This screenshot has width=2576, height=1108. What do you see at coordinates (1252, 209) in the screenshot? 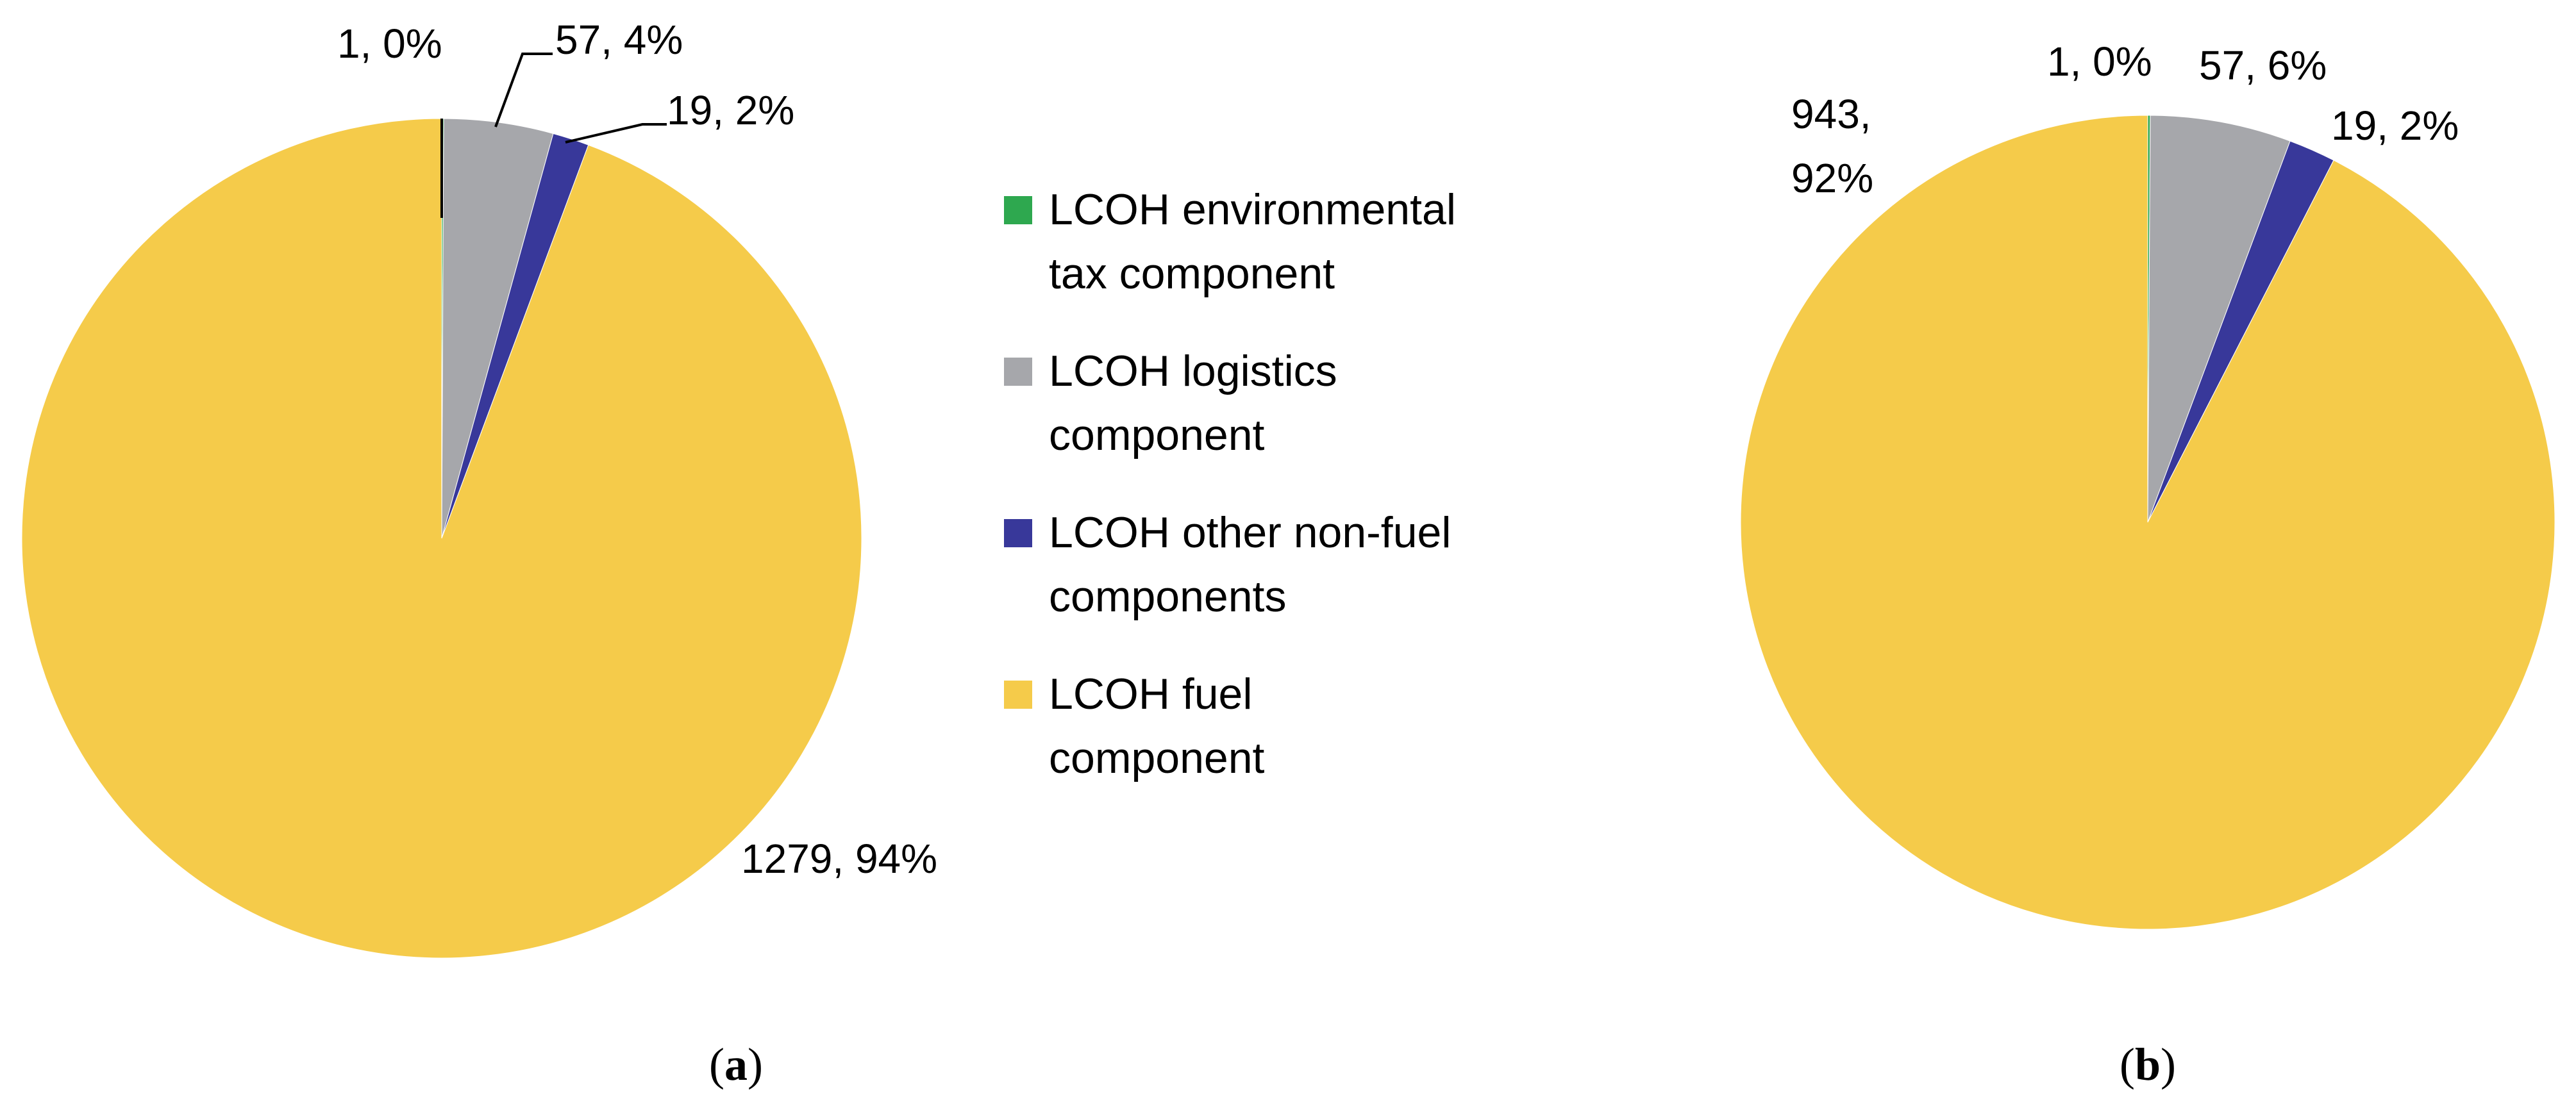
I see `legend-label-environmental-line1: LCOH environmental` at bounding box center [1252, 209].